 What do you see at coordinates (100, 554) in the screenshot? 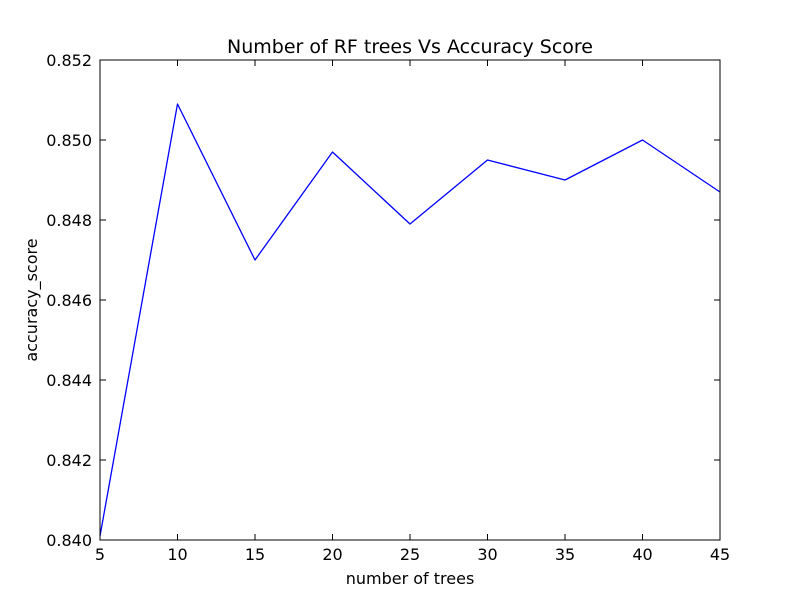
I see `x-tick-label: 5` at bounding box center [100, 554].